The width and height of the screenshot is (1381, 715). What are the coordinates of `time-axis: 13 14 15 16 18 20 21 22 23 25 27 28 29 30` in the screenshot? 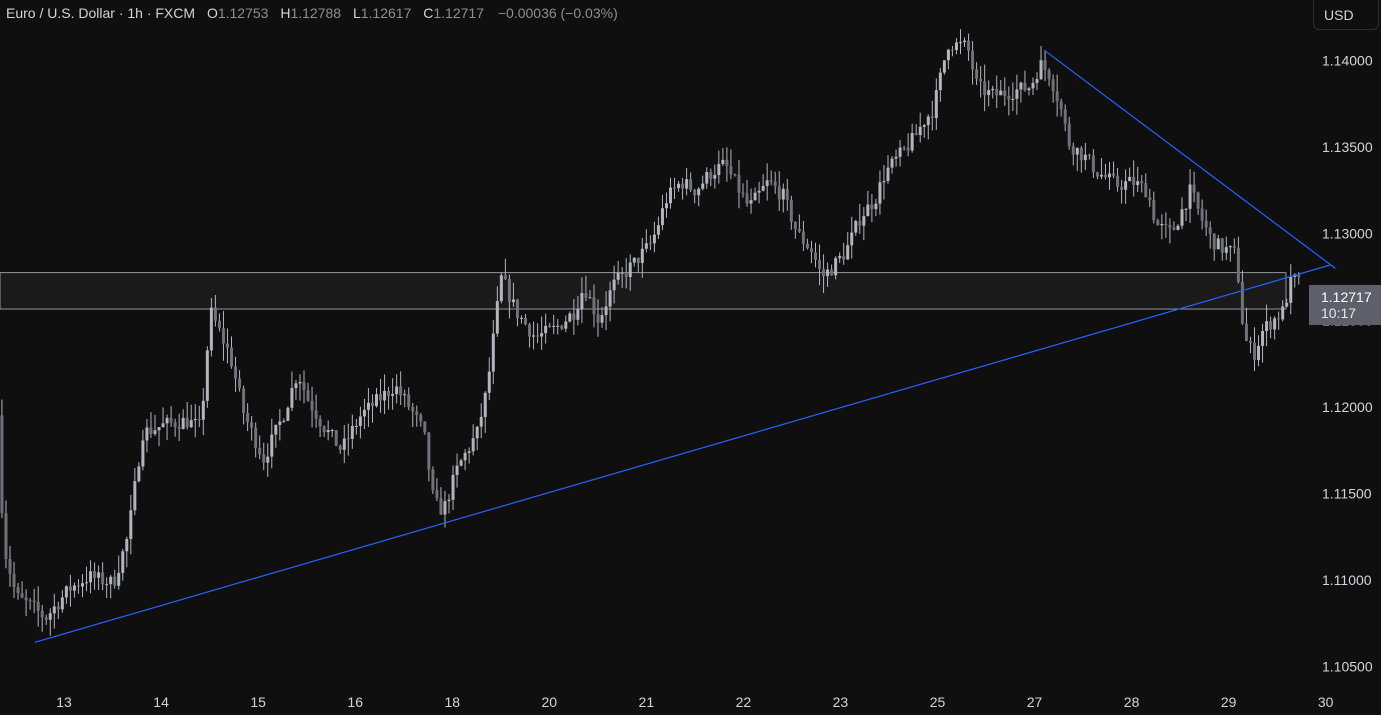 It's located at (694, 702).